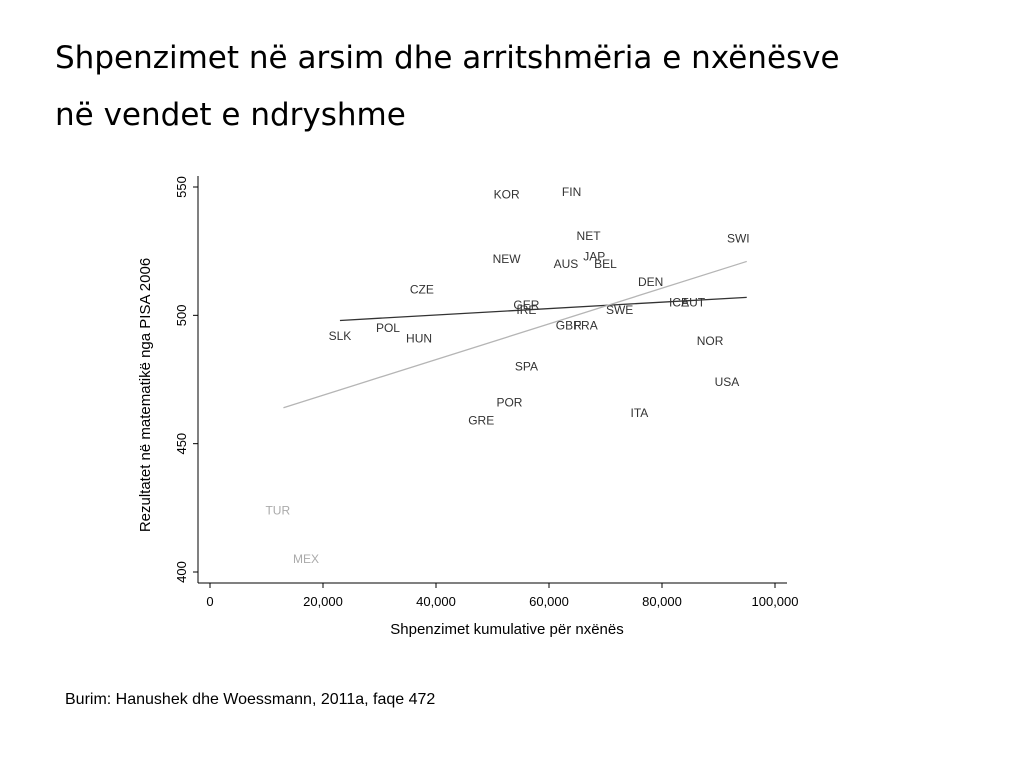 The height and width of the screenshot is (768, 1024). What do you see at coordinates (323, 601) in the screenshot?
I see `x-tick-label: 20,000` at bounding box center [323, 601].